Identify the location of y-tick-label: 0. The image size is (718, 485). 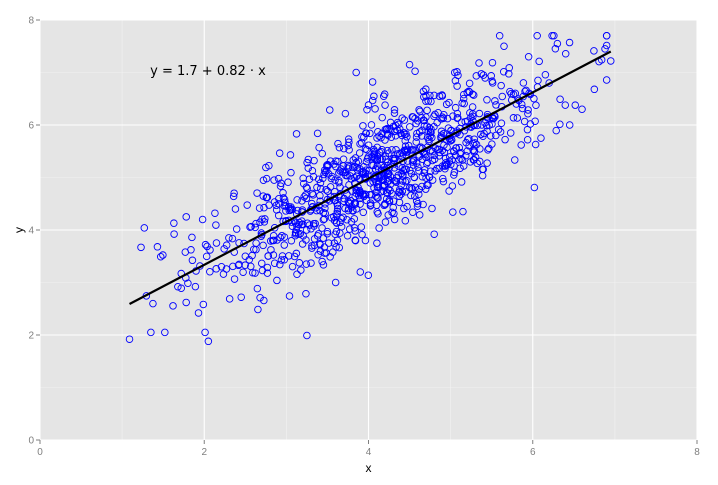
(31, 441).